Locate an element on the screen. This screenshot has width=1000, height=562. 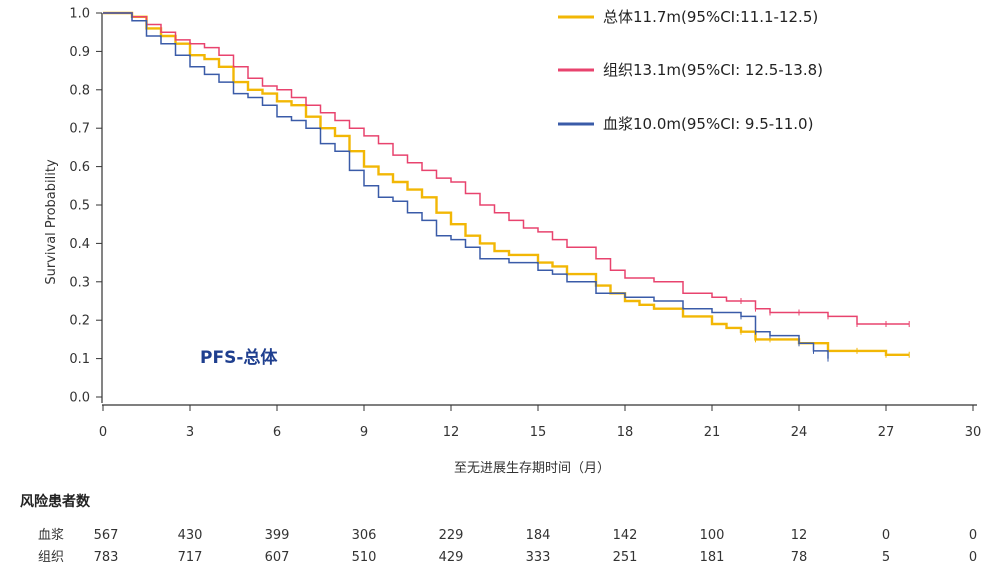
y-tick-label-9: 0.9 is located at coordinates (79, 52).